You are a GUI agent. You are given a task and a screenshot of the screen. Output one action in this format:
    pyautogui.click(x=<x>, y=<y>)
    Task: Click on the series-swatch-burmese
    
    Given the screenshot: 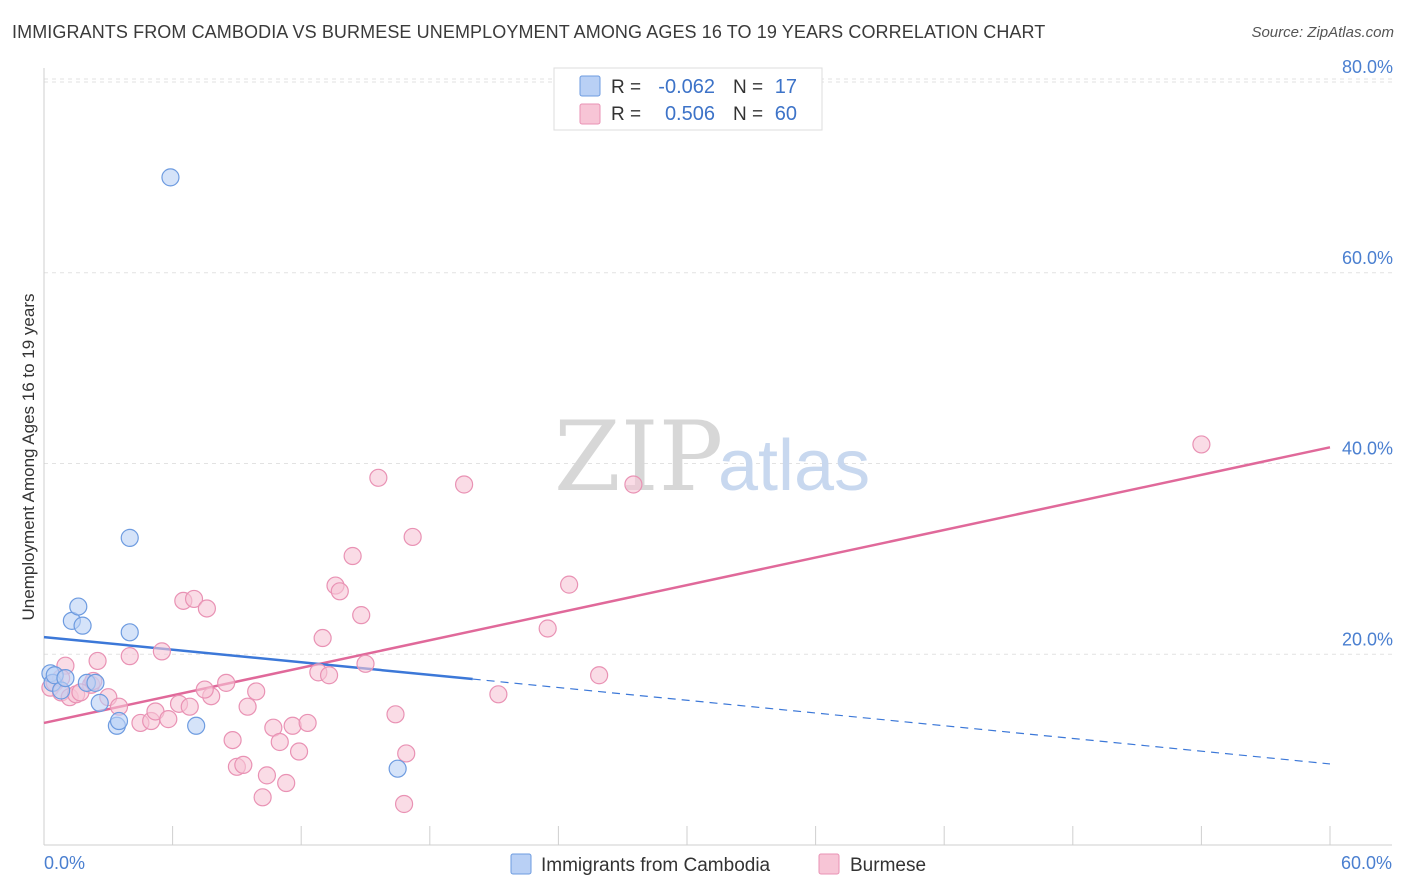 What is the action you would take?
    pyautogui.click(x=829, y=864)
    